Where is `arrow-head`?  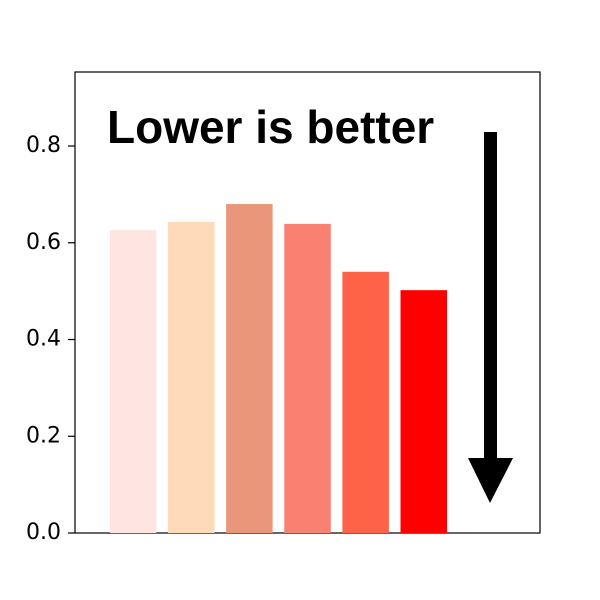 arrow-head is located at coordinates (490, 480).